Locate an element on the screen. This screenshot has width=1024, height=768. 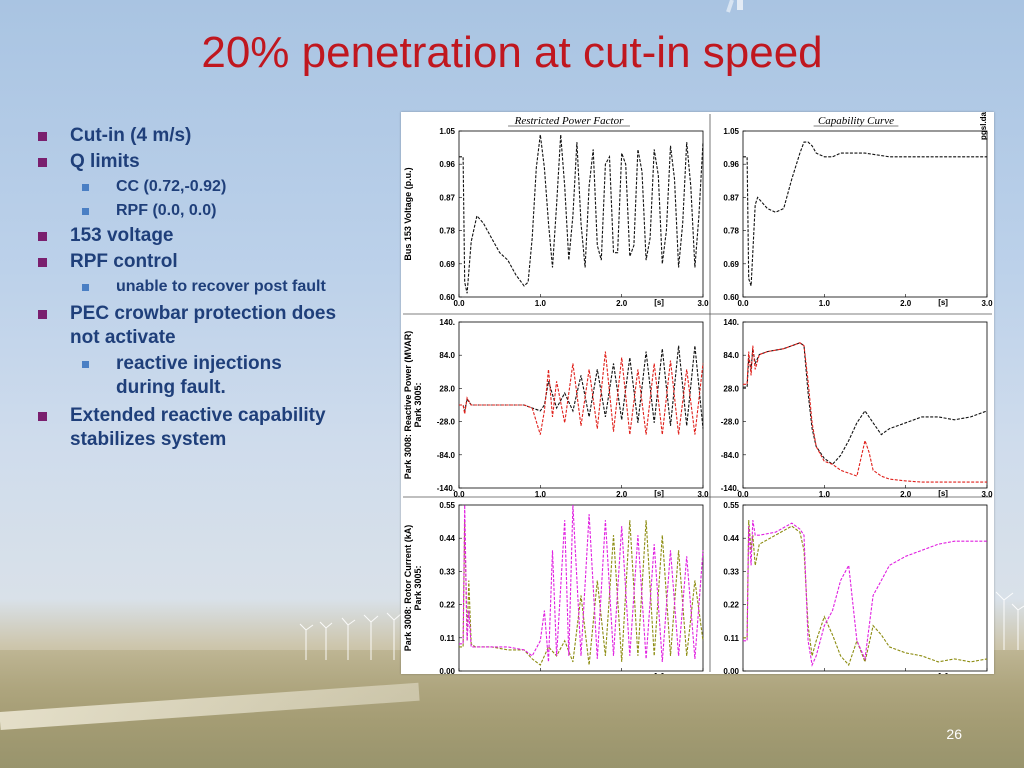
bullet-text: 153 voltage is located at coordinates (122, 235).